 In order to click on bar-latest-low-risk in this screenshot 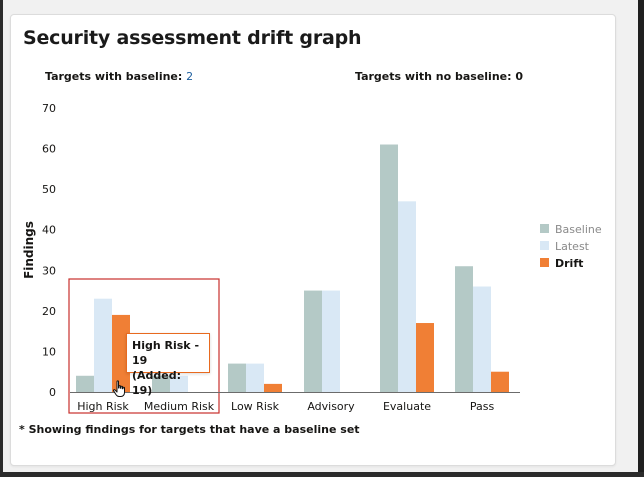, I will do `click(255, 377)`.